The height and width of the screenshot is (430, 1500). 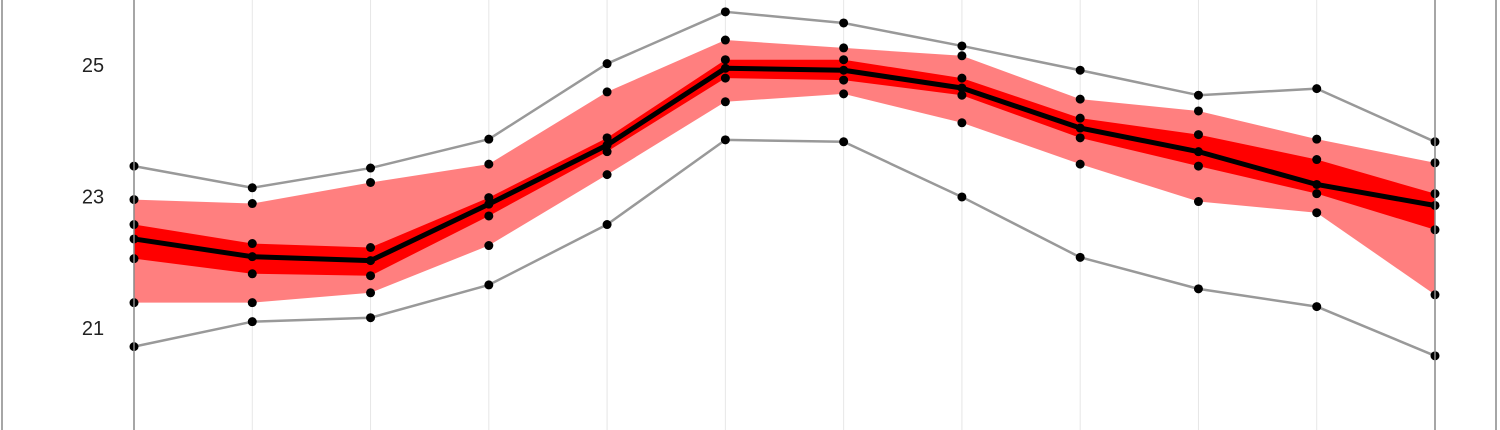 I want to click on y-tick-label: 23, so click(x=93, y=198).